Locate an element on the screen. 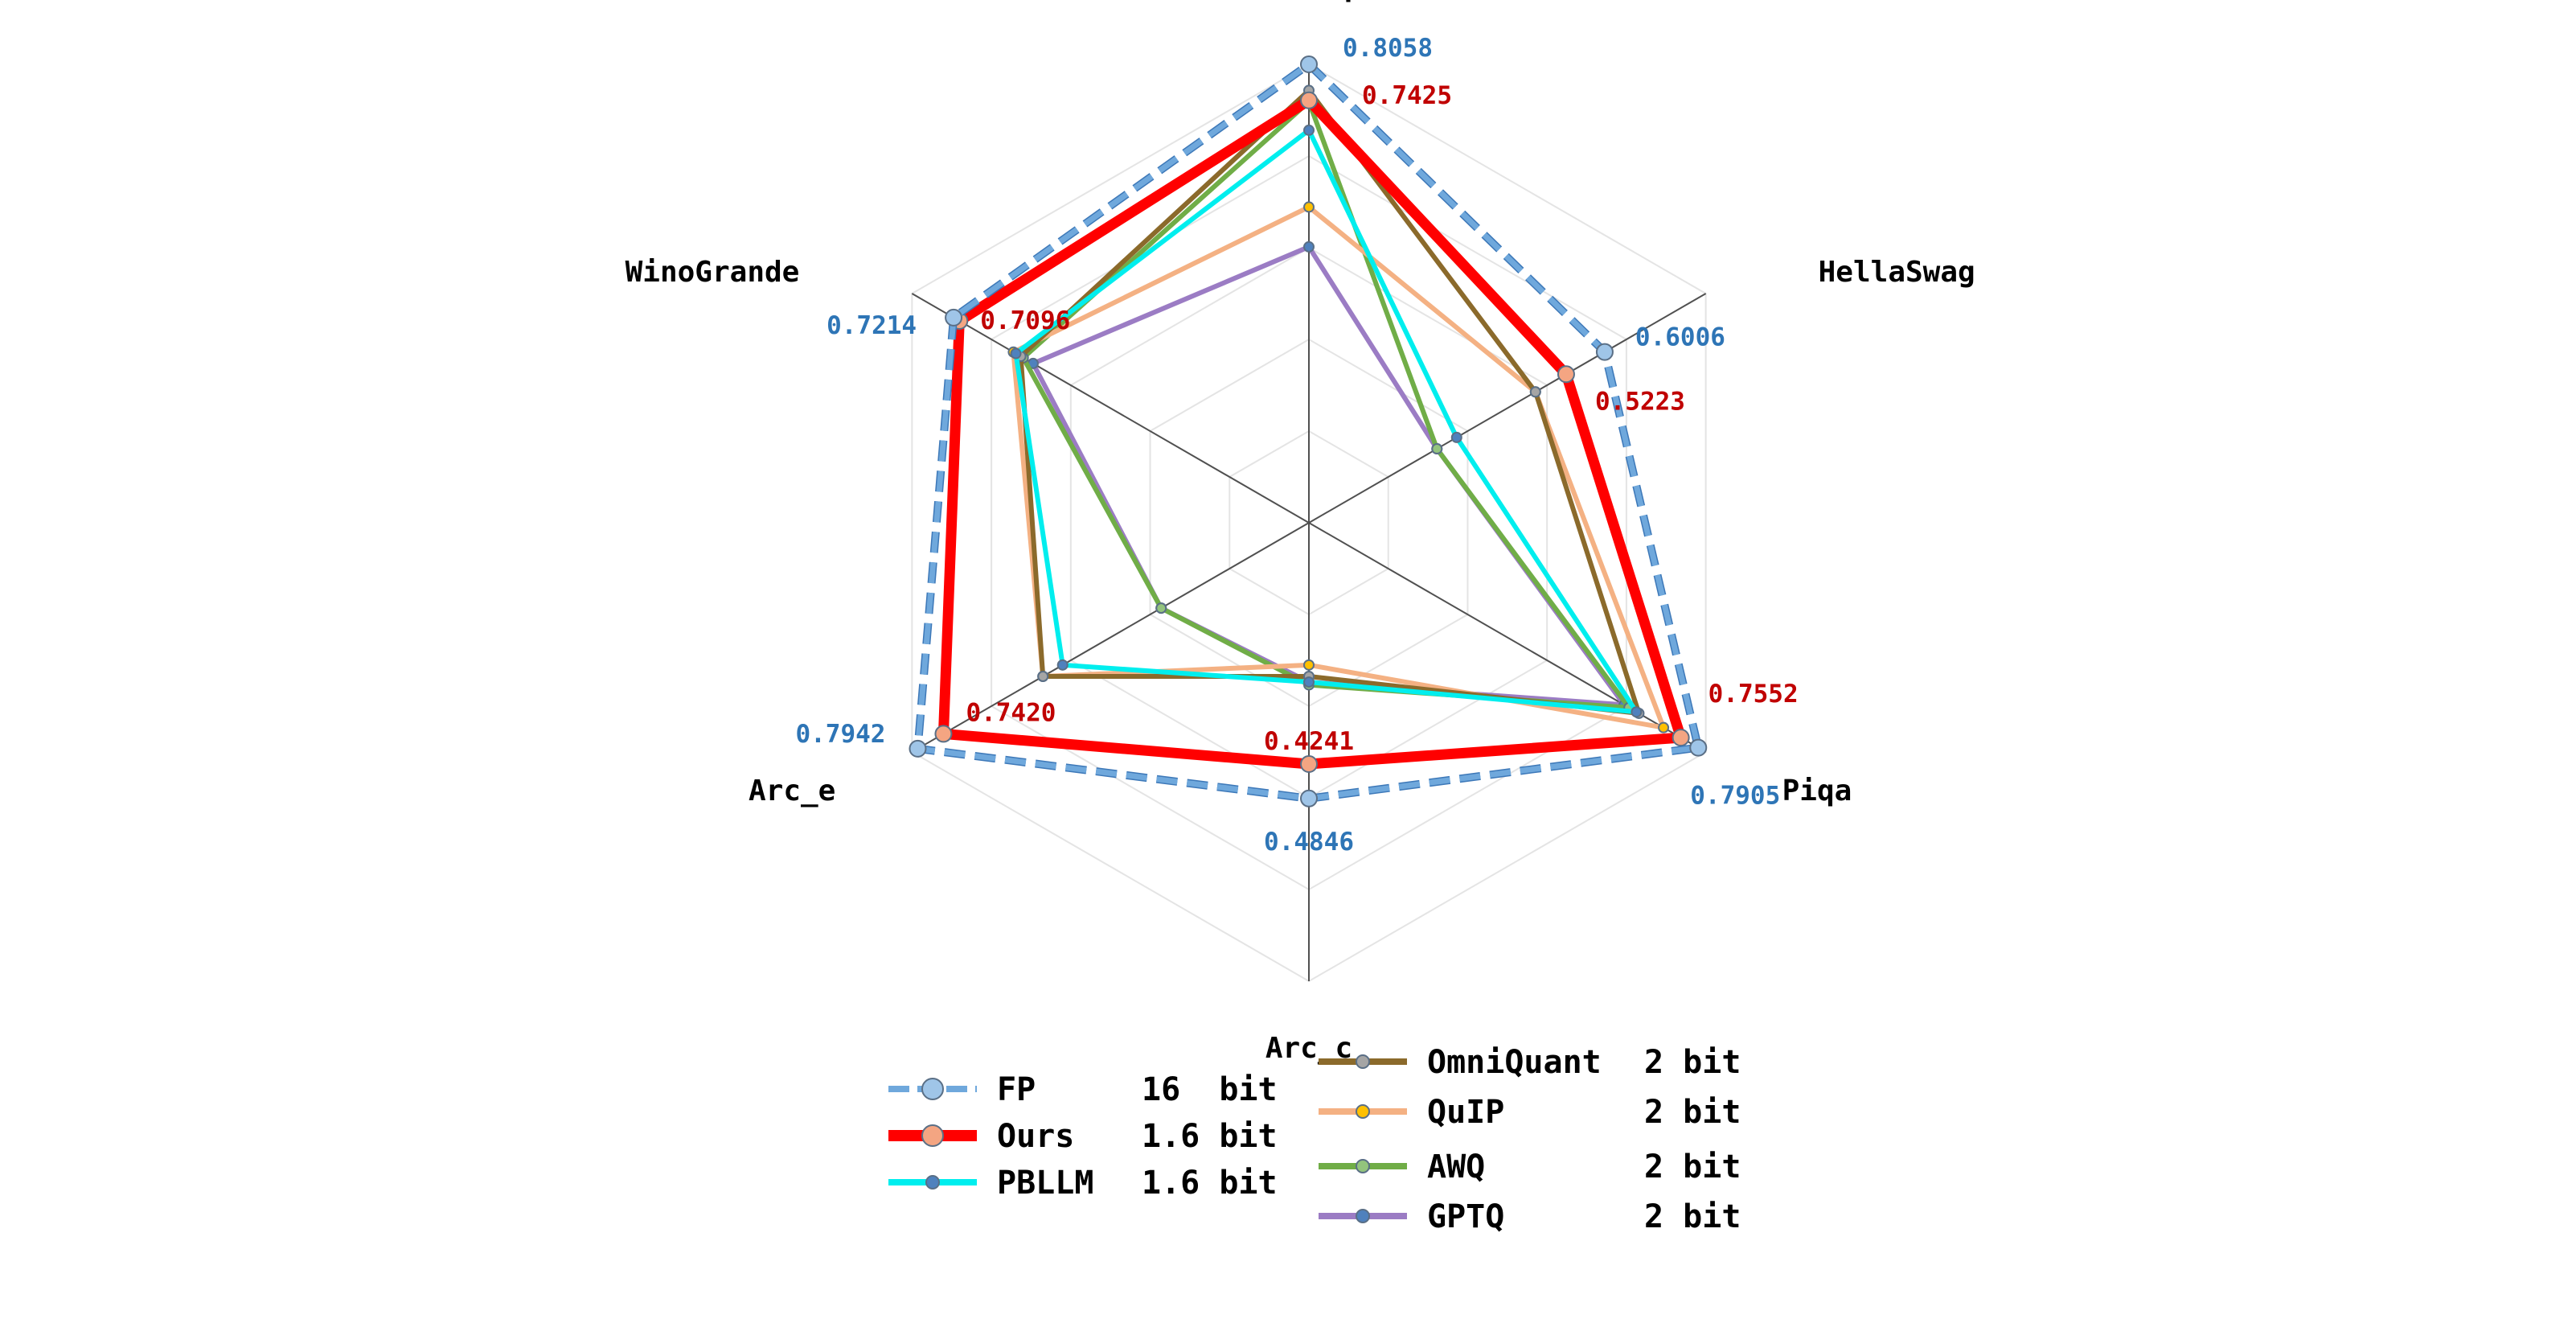  legend-marker-awq is located at coordinates (1363, 1166).